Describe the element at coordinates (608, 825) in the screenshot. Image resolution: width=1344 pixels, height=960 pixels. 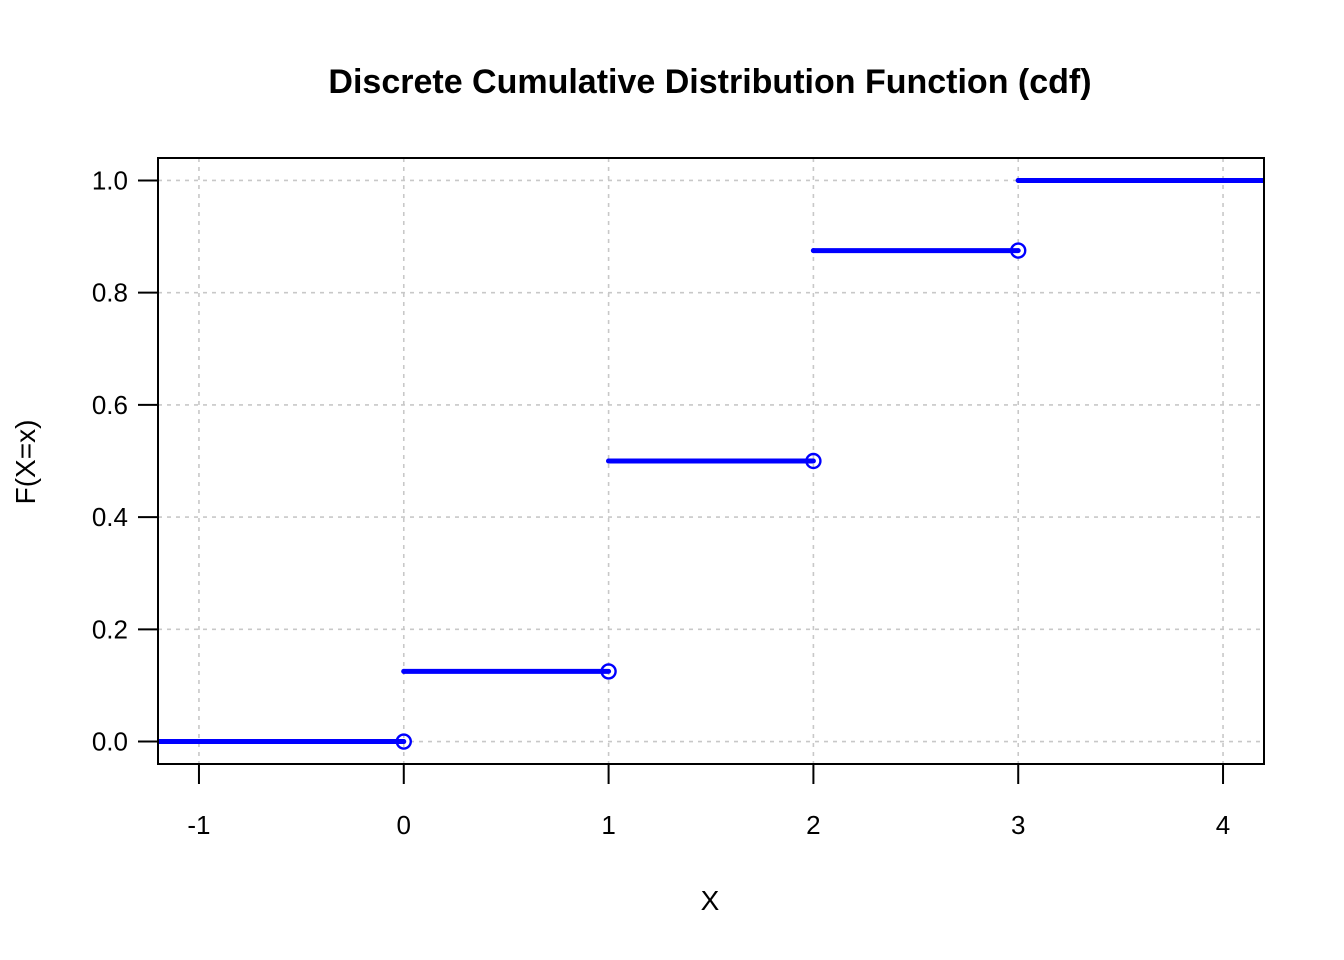
I see `x-tick-label: 1` at that location.